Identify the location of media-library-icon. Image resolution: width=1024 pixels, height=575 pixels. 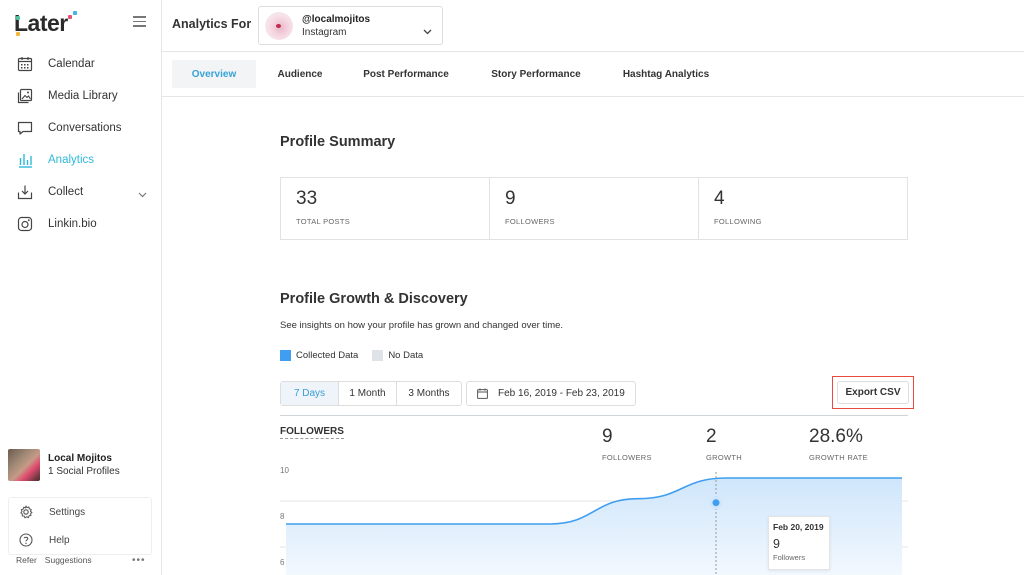
(25, 96).